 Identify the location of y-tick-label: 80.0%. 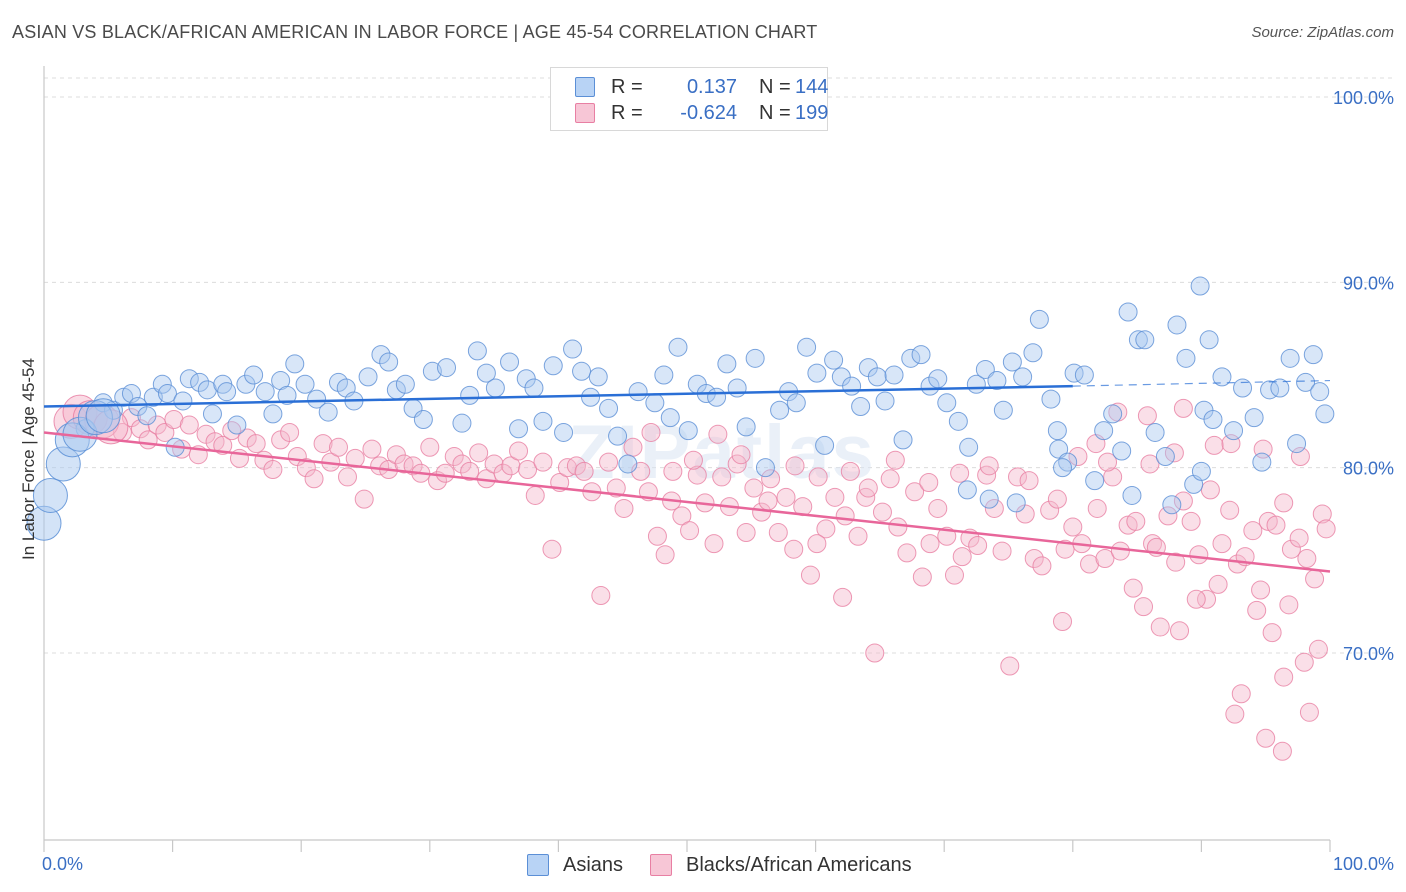
(1368, 469).